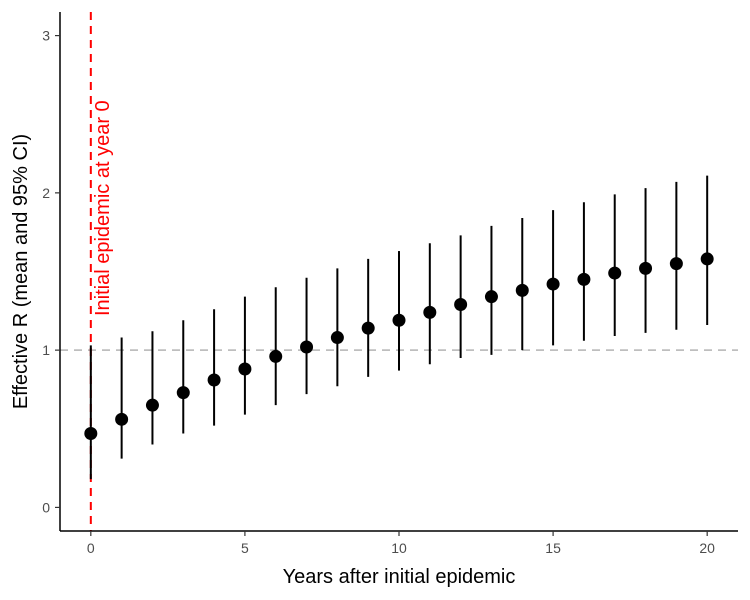 The width and height of the screenshot is (750, 600). Describe the element at coordinates (399, 548) in the screenshot. I see `x-tick-label: 10` at that location.